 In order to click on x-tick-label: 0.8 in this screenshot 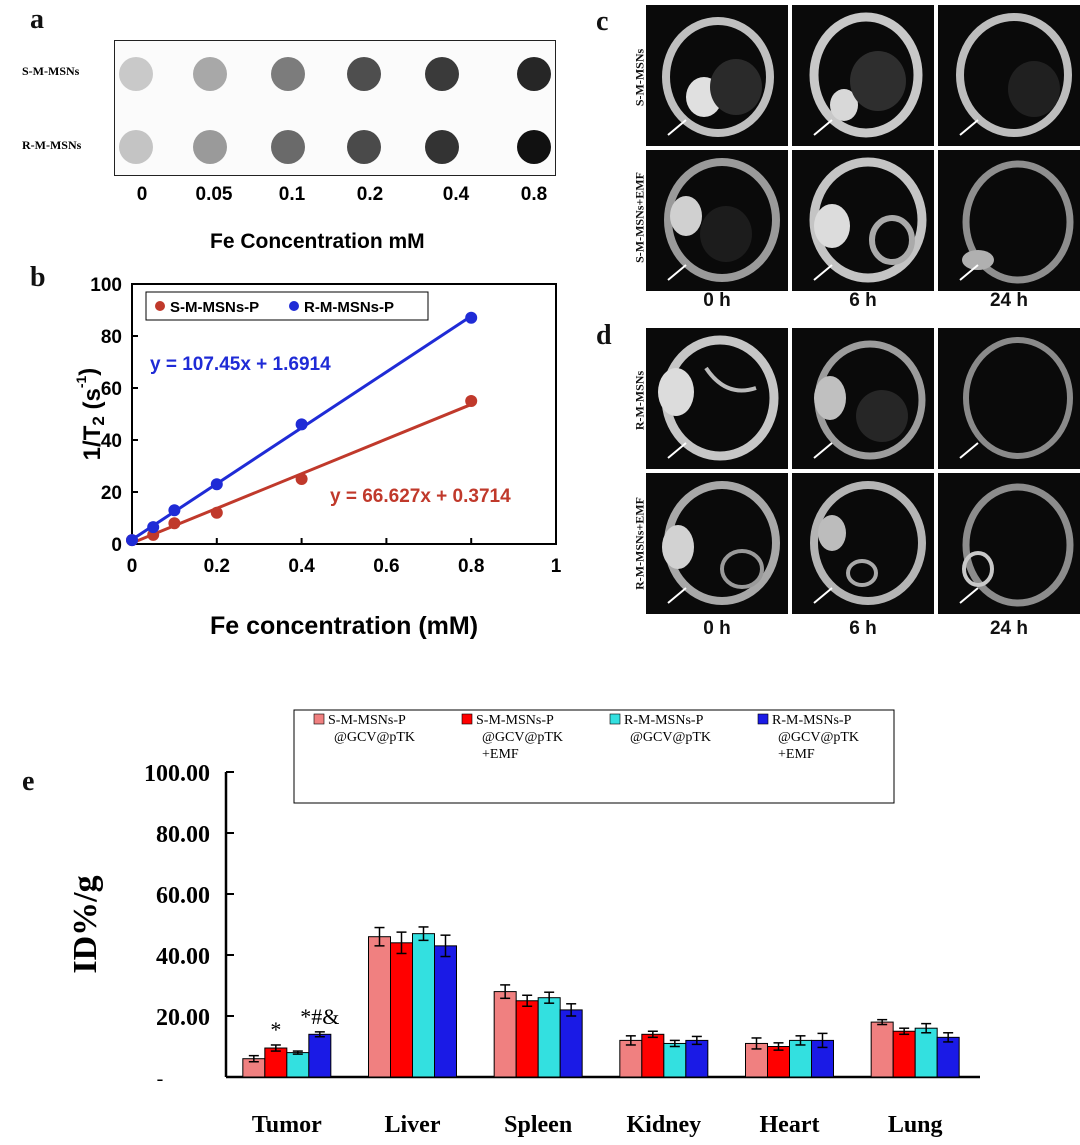, I will do `click(471, 566)`.